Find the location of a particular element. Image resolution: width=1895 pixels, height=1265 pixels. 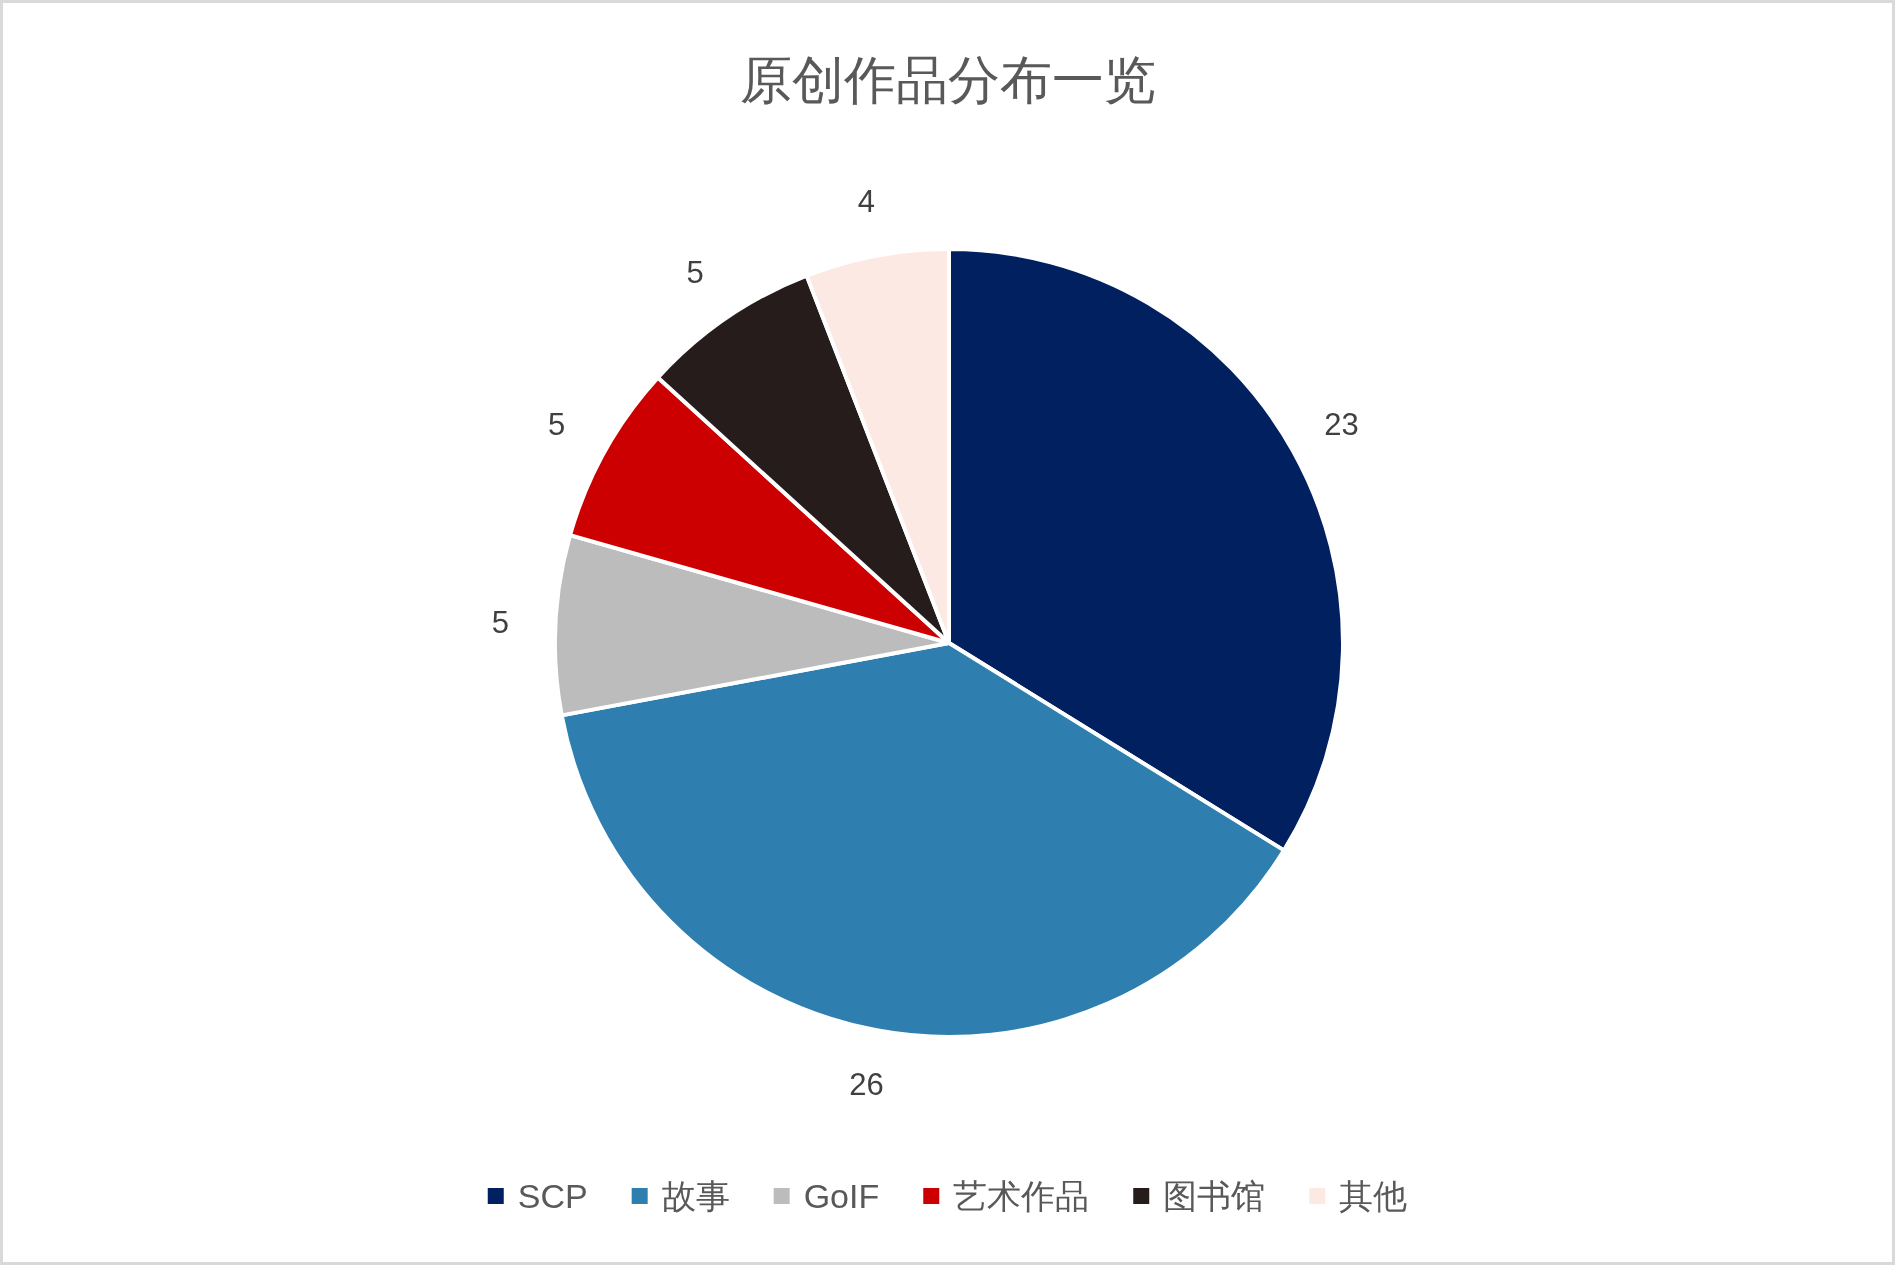

data-label: 23 is located at coordinates (1341, 424).